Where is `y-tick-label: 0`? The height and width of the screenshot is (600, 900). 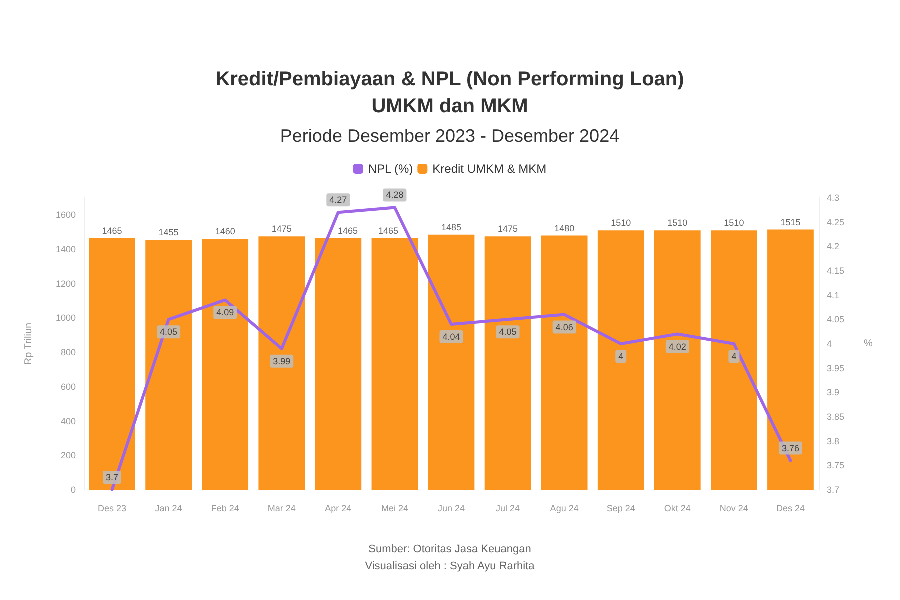
y-tick-label: 0 is located at coordinates (73, 490).